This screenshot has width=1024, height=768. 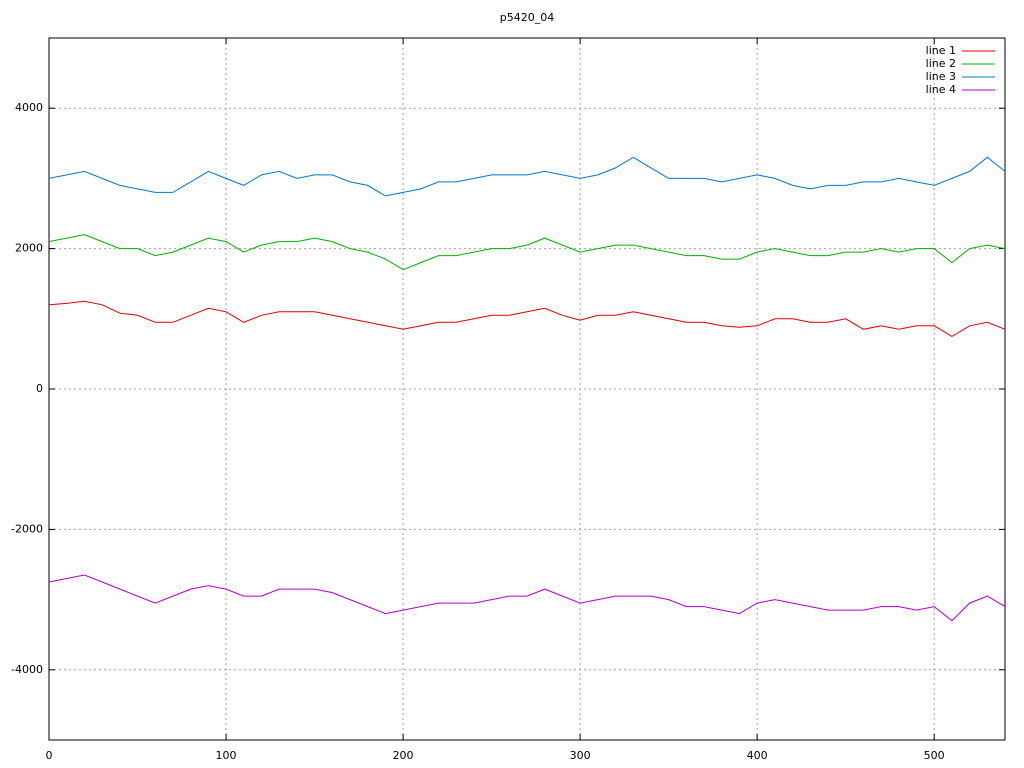 I want to click on chart-title: p5420_04, so click(x=527, y=17).